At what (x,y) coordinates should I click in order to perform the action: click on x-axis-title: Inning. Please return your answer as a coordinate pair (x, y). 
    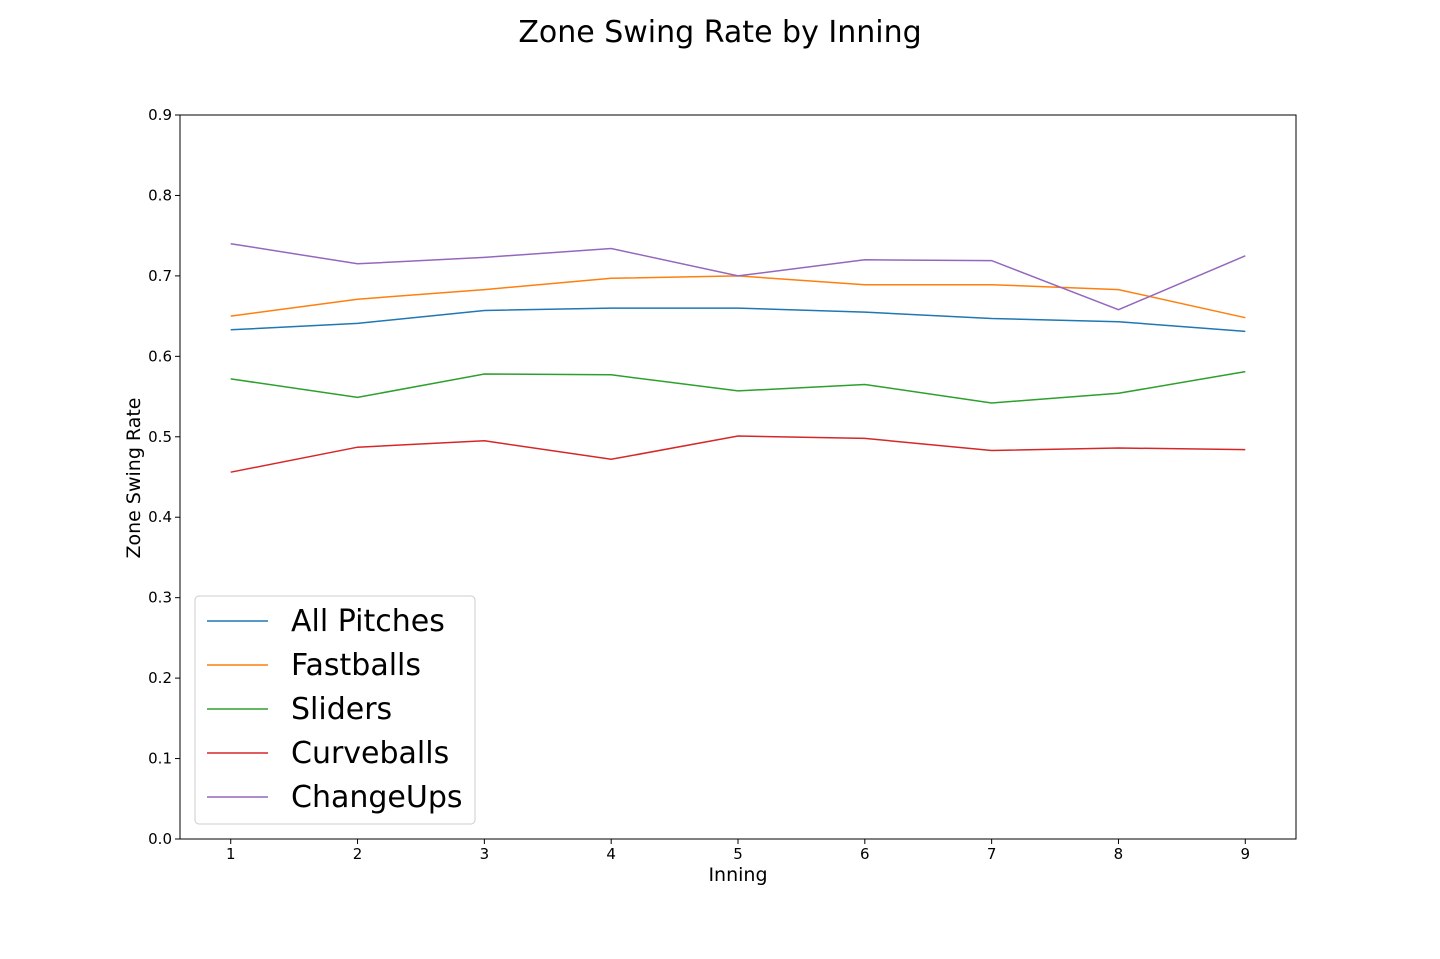
    Looking at the image, I should click on (737, 875).